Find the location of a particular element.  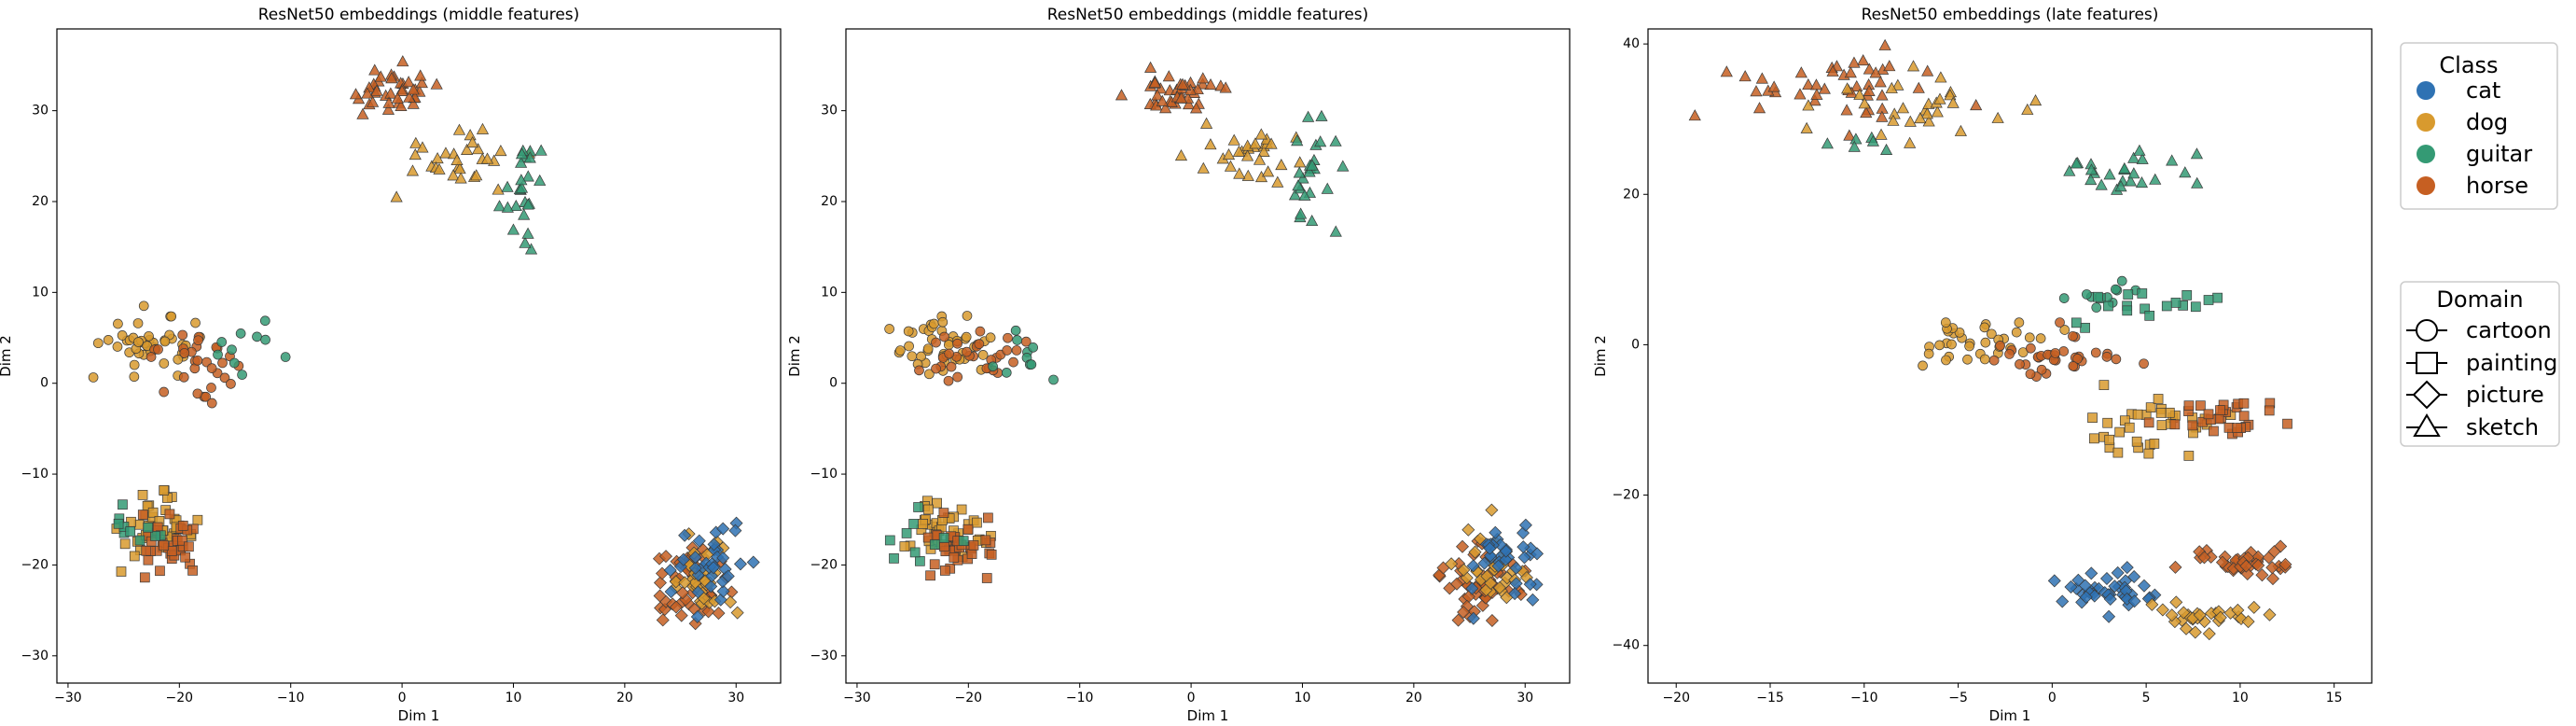

x-tick-label: 0 is located at coordinates (402, 698).